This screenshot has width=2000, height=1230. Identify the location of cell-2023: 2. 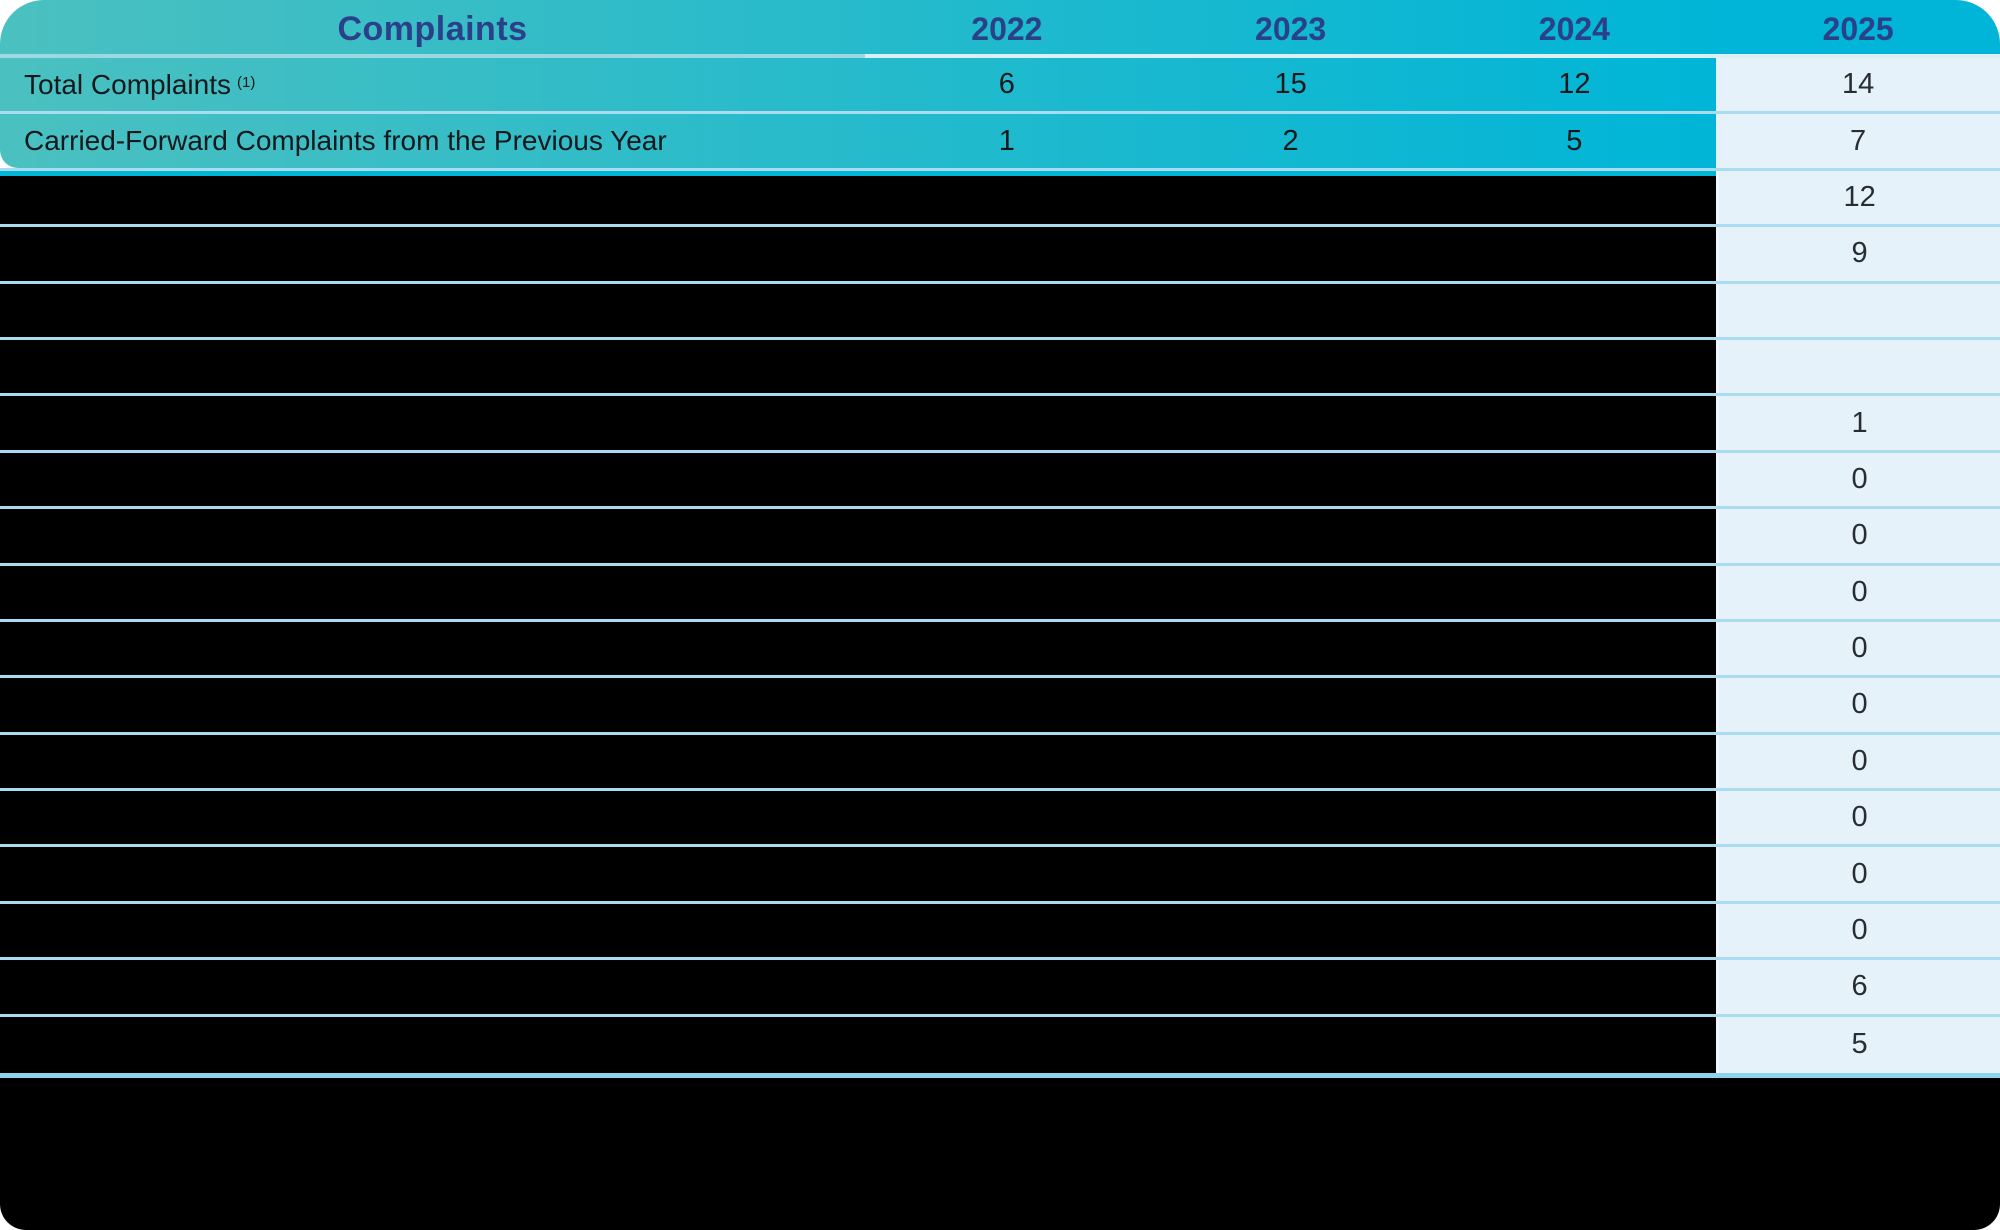
(1290, 140).